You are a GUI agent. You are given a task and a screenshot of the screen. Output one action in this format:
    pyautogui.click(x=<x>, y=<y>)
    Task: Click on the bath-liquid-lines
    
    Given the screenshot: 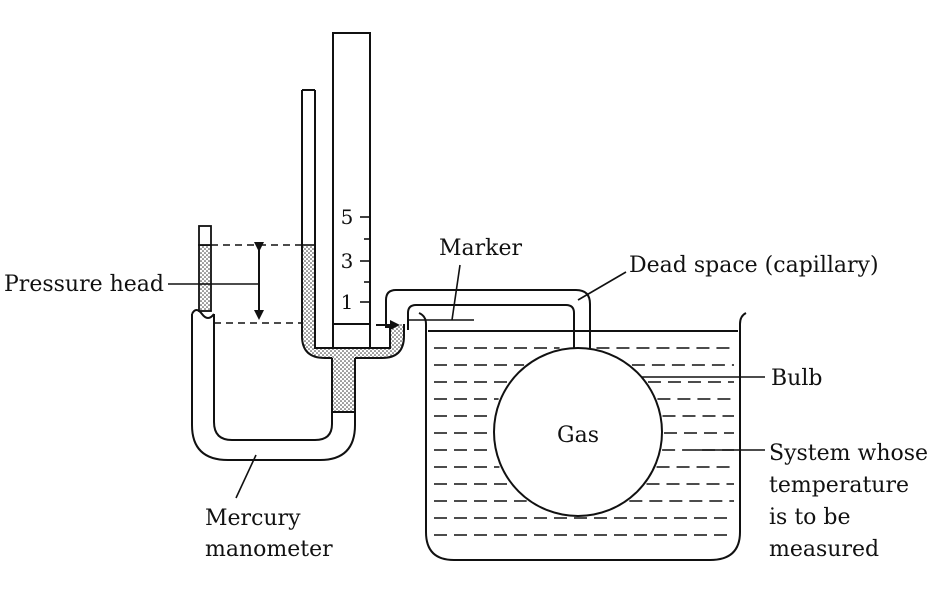 What is the action you would take?
    pyautogui.click(x=583, y=433)
    